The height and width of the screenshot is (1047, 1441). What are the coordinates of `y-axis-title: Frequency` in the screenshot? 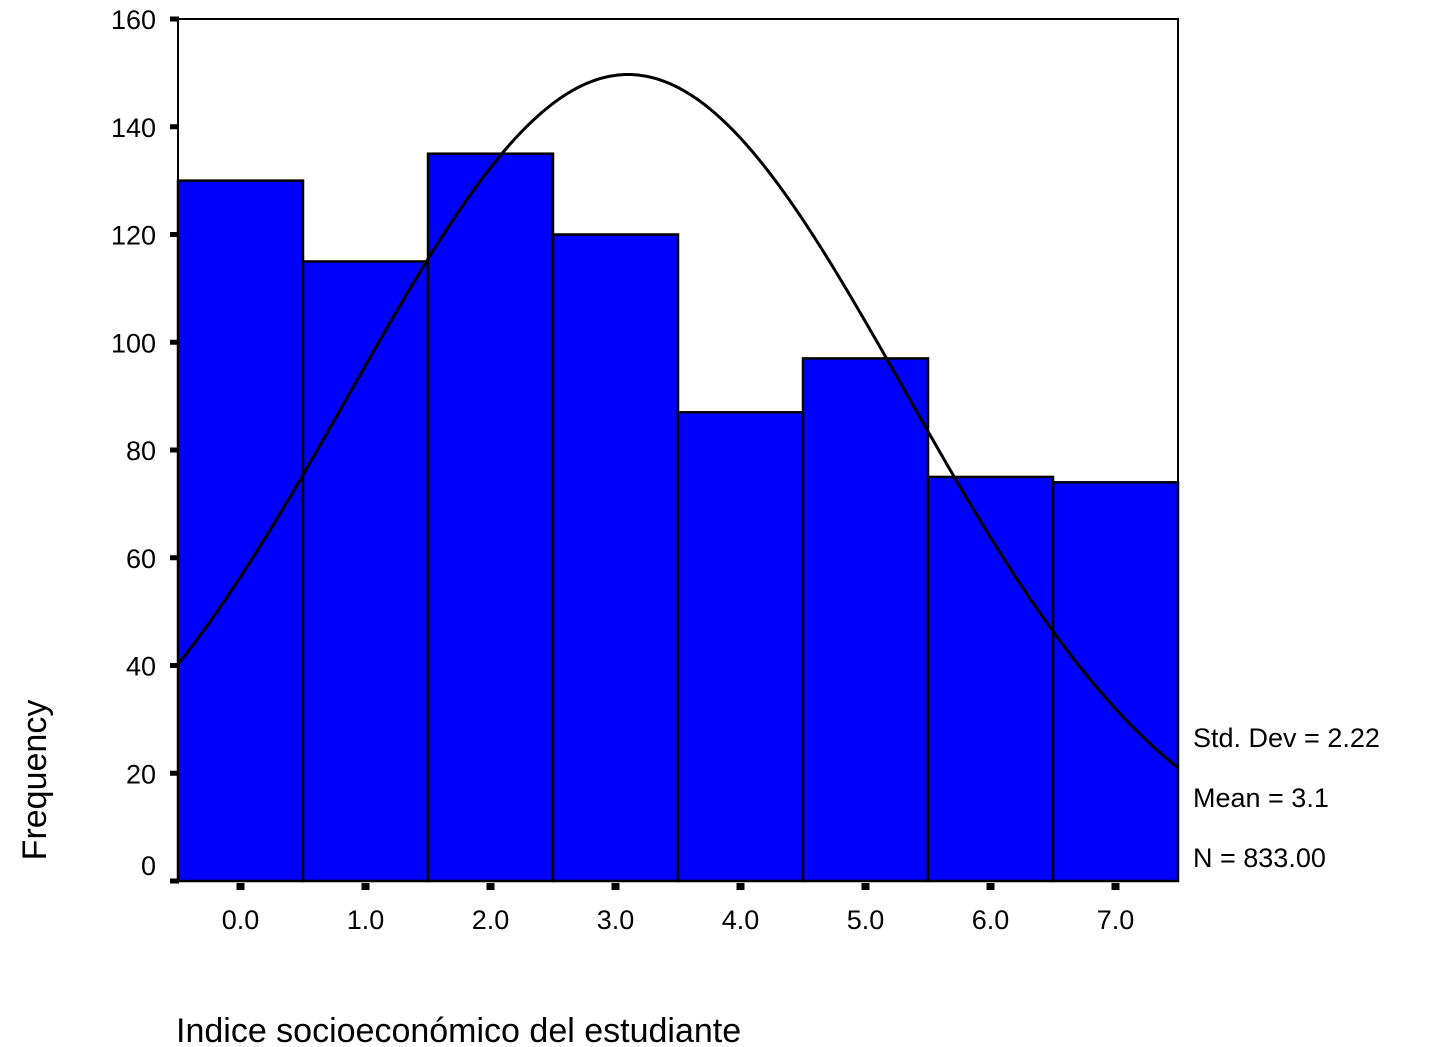 It's located at (35, 780).